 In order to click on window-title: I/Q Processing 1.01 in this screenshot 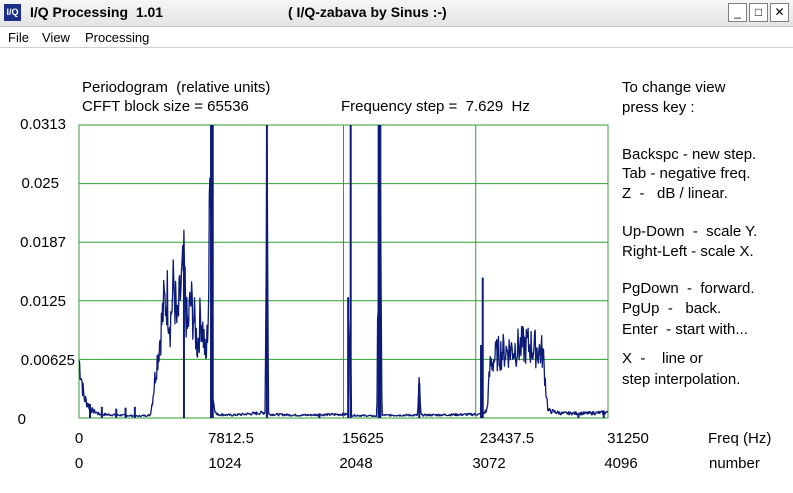, I will do `click(97, 12)`.